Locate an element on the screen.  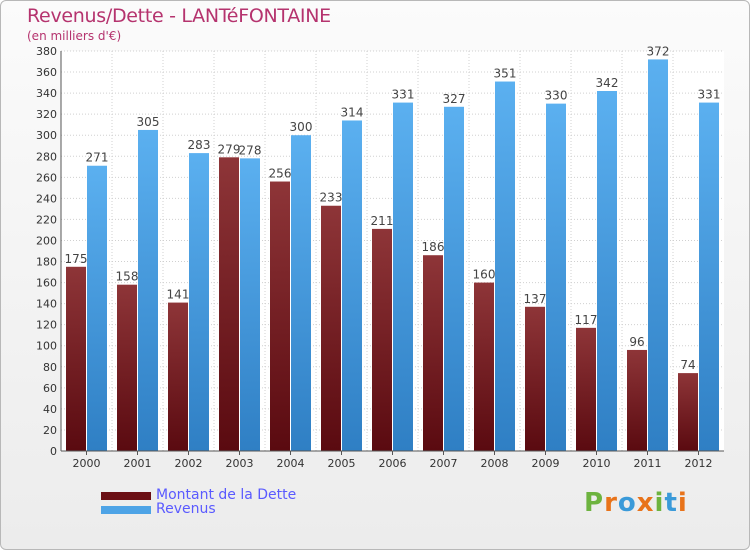
bar-dette-2011 is located at coordinates (637, 400).